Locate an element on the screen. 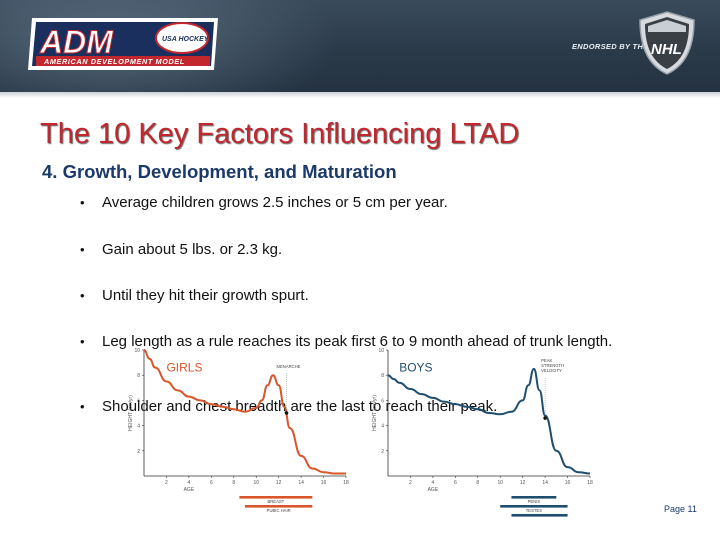 The width and height of the screenshot is (720, 540). chart-title: BOYS is located at coordinates (415, 367).